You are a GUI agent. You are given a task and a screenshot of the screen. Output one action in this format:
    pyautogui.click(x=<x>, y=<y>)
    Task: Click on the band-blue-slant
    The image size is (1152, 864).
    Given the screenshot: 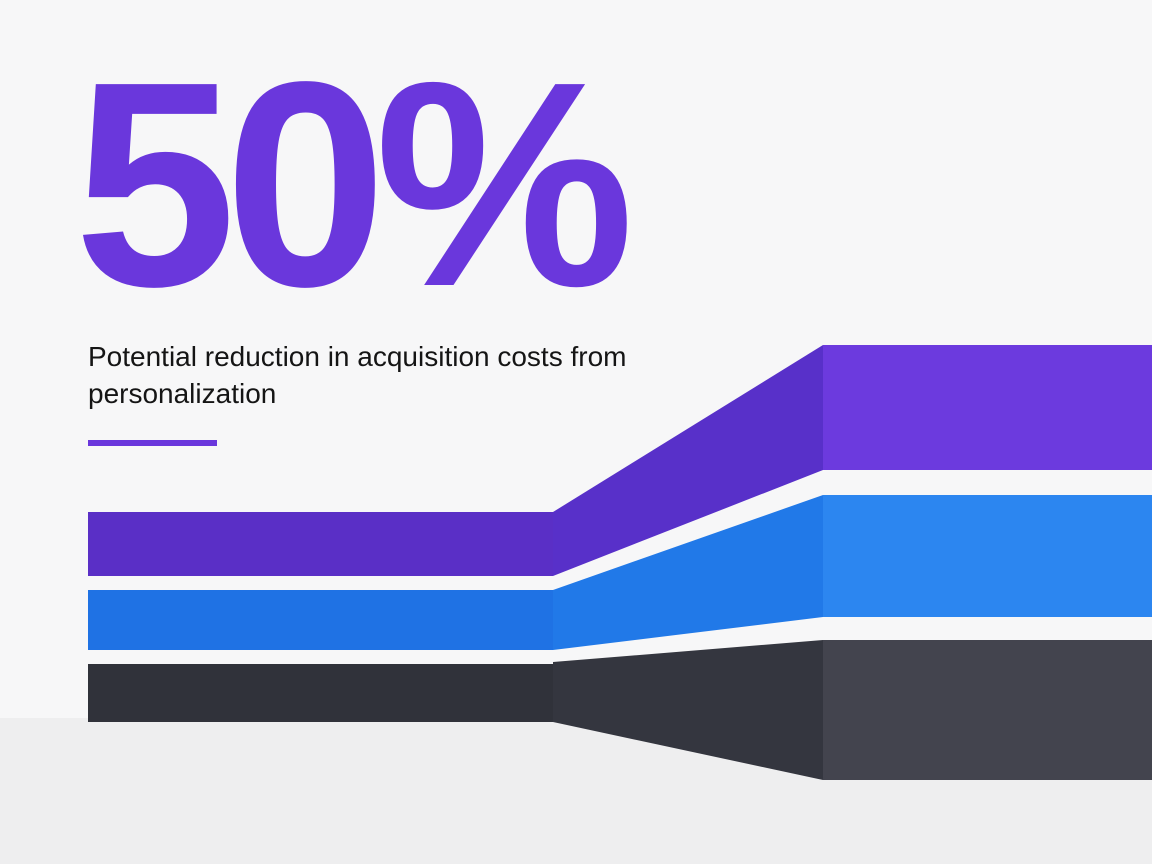 What is the action you would take?
    pyautogui.click(x=688, y=572)
    